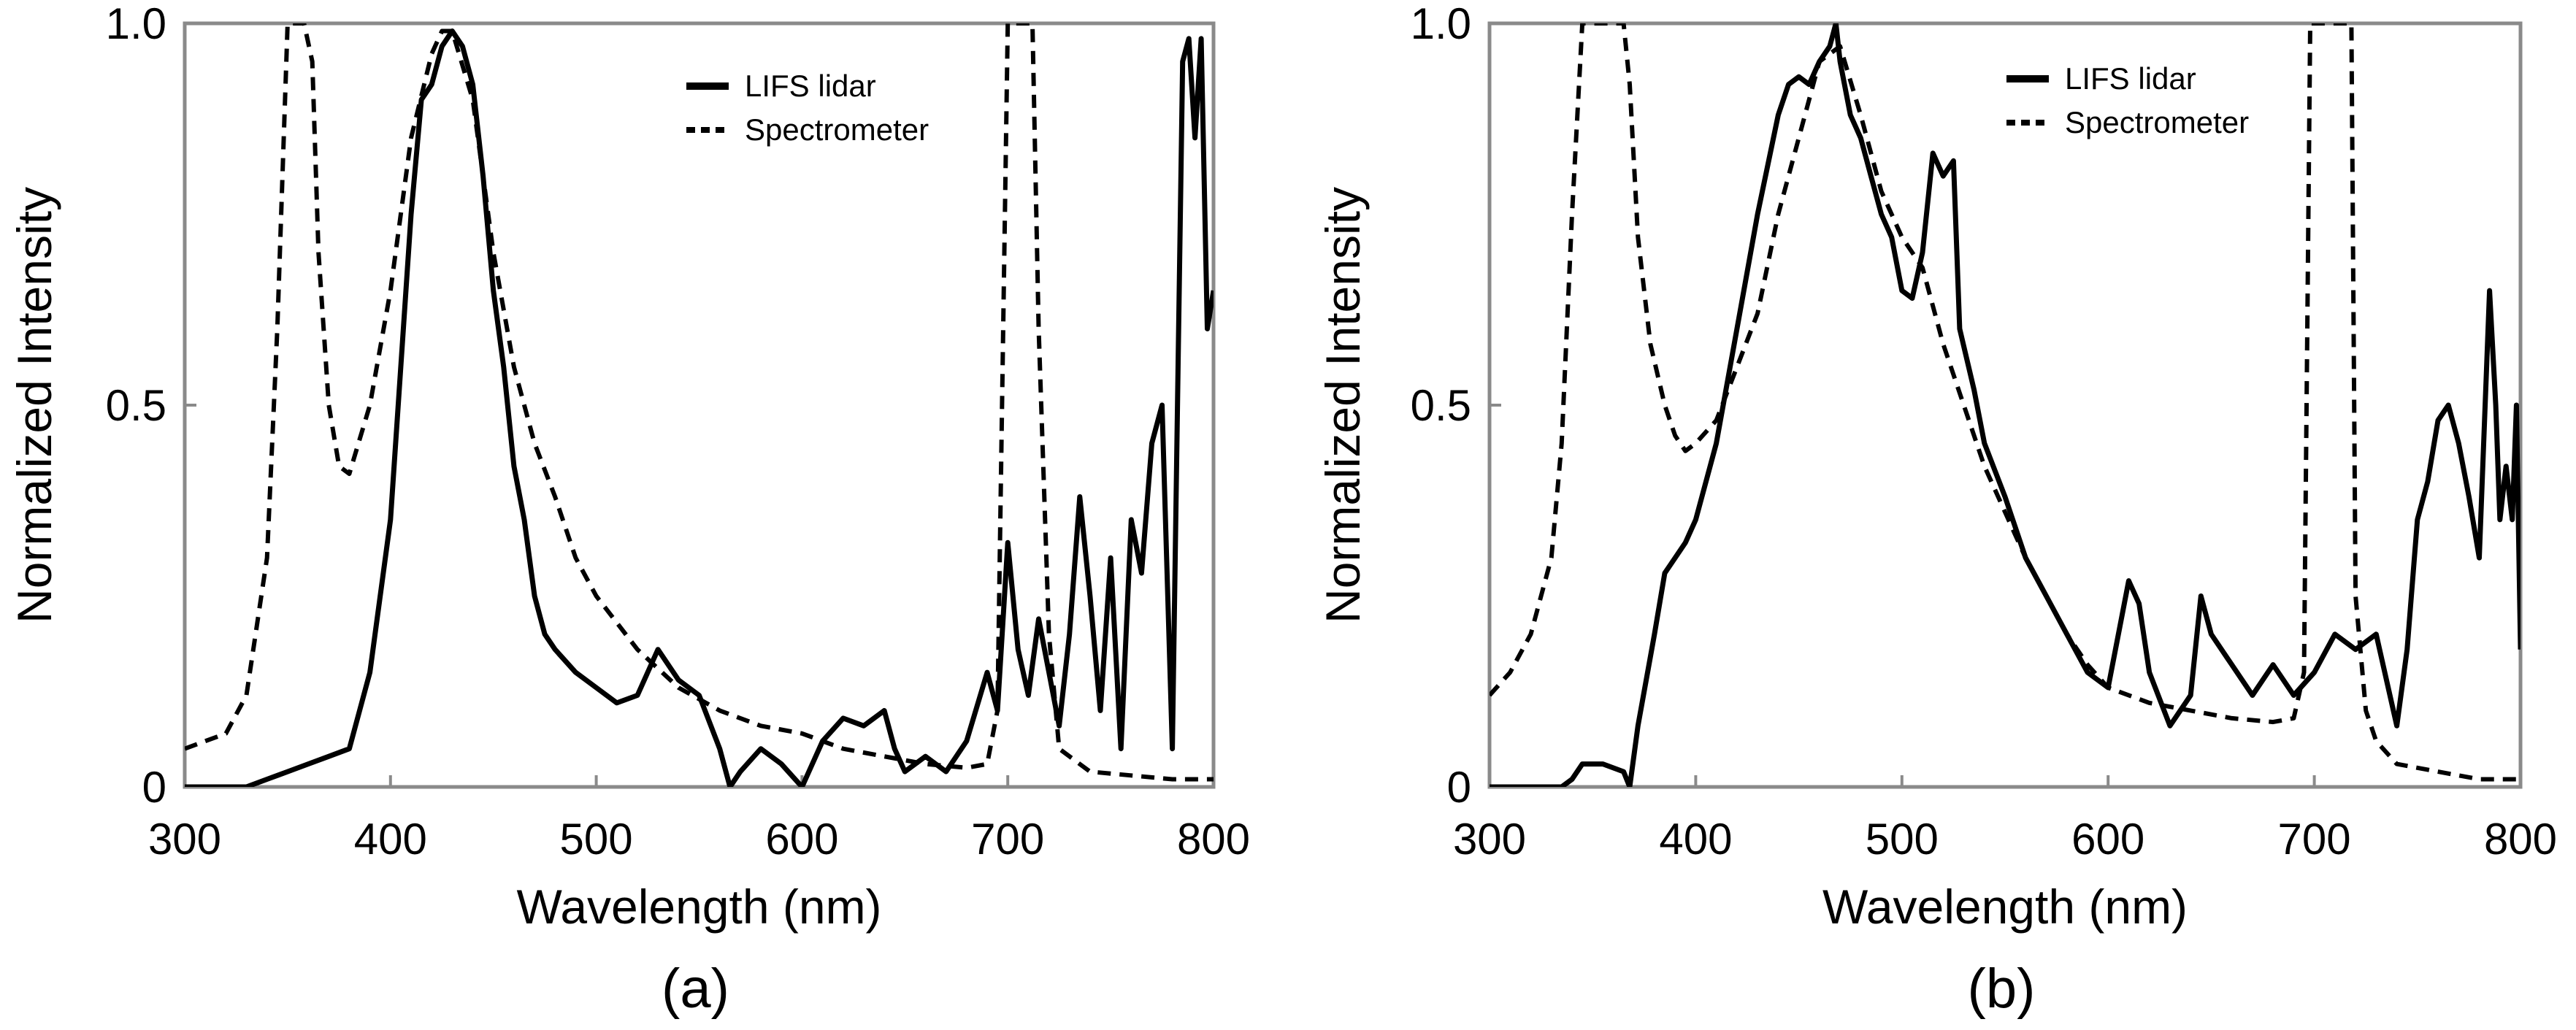 The image size is (2576, 1030). I want to click on panel-a-legend: LIFS lidar Spectrometer, so click(807, 108).